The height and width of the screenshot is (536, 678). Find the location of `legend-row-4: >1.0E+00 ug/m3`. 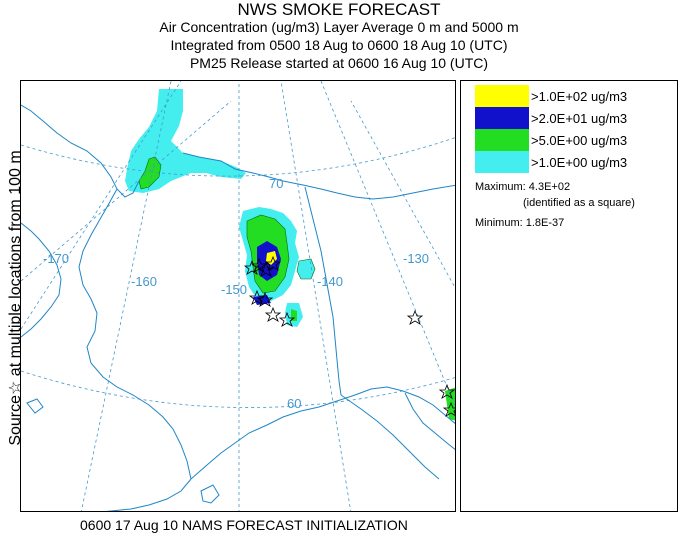

legend-row-4: >1.0E+00 ug/m3 is located at coordinates (551, 162).